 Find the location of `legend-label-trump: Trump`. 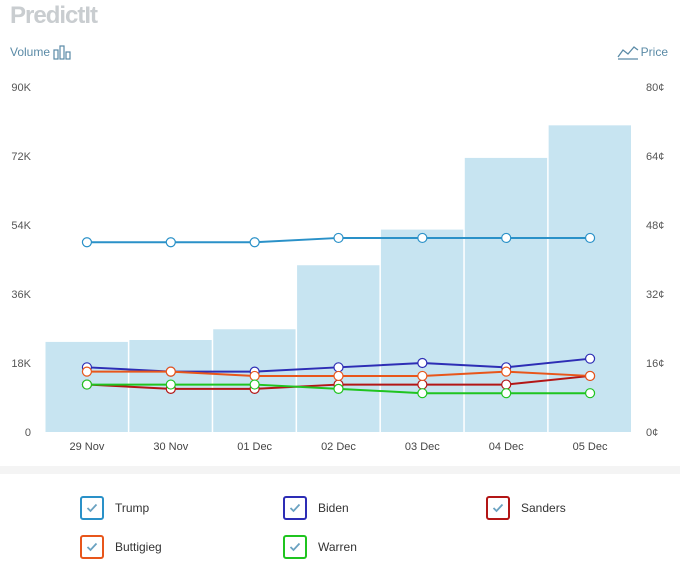

legend-label-trump: Trump is located at coordinates (132, 508).